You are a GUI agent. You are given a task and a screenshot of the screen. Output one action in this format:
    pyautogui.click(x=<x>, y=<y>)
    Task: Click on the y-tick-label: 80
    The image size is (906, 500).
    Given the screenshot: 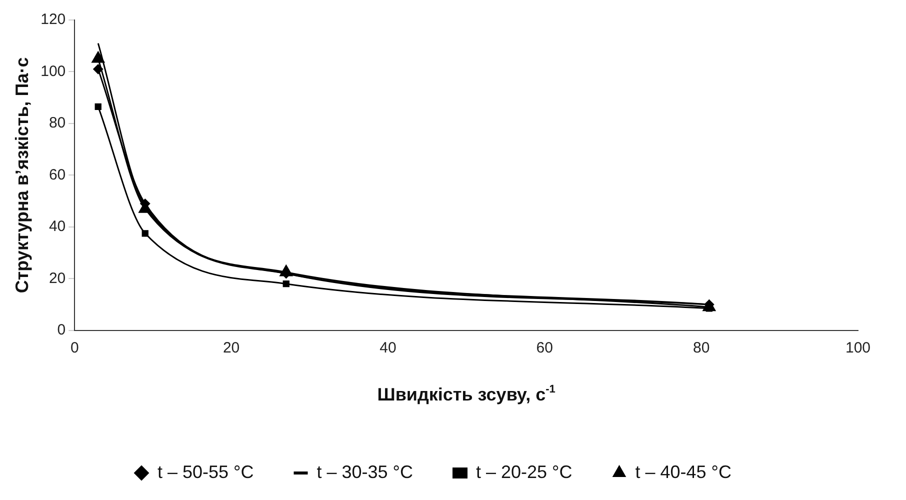 What is the action you would take?
    pyautogui.click(x=57, y=123)
    